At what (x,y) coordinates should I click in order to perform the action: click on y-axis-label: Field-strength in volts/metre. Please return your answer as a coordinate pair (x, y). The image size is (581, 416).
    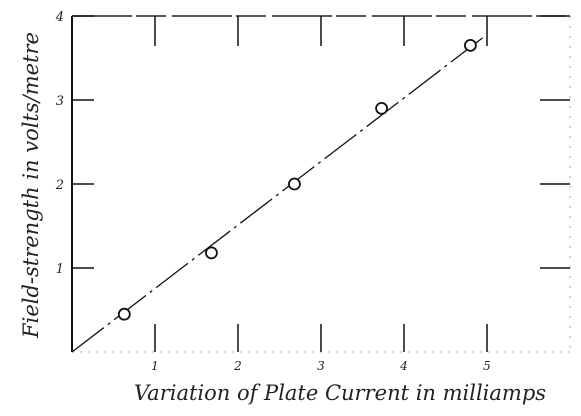
    Looking at the image, I should click on (31, 185).